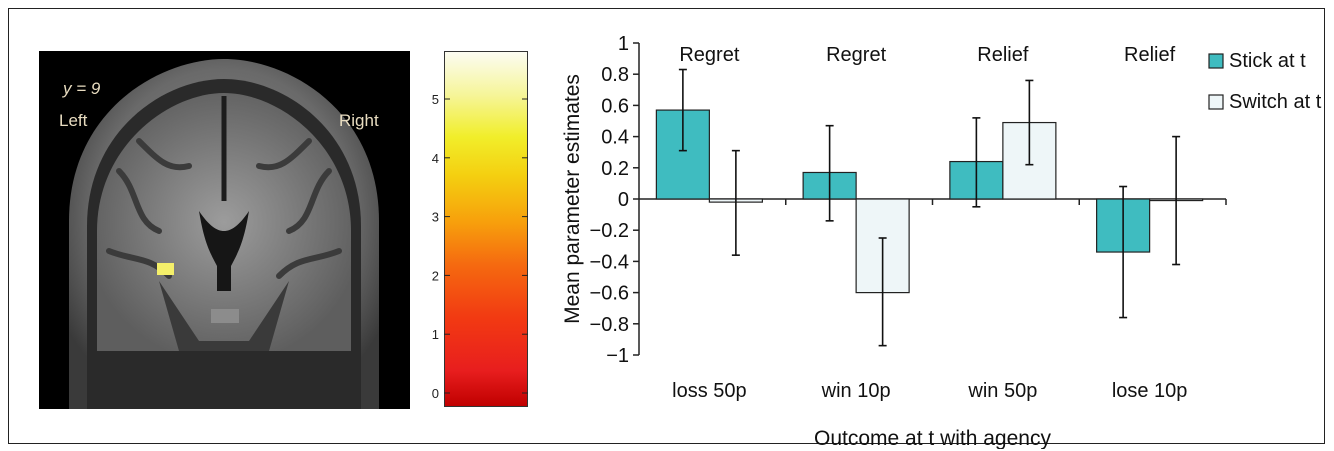  I want to click on y-tick-label: 0, so click(623, 200).